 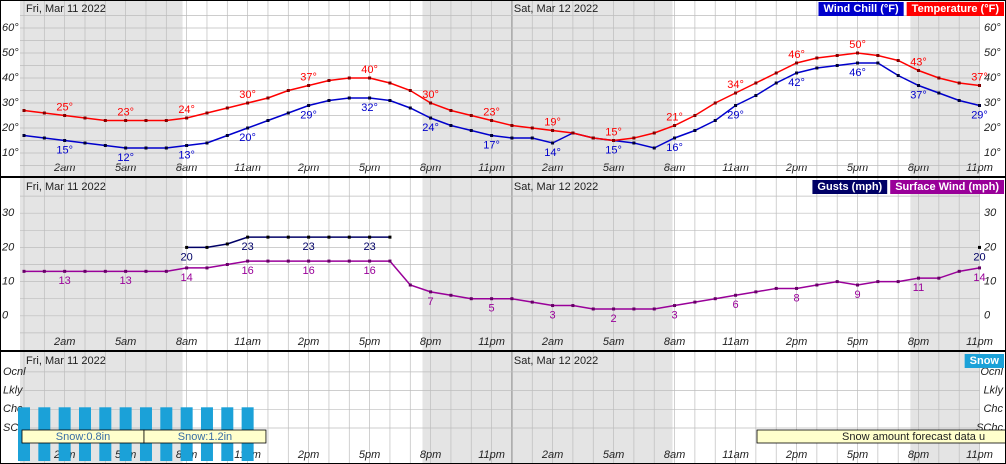 What do you see at coordinates (308, 271) in the screenshot?
I see `value-label: 16` at bounding box center [308, 271].